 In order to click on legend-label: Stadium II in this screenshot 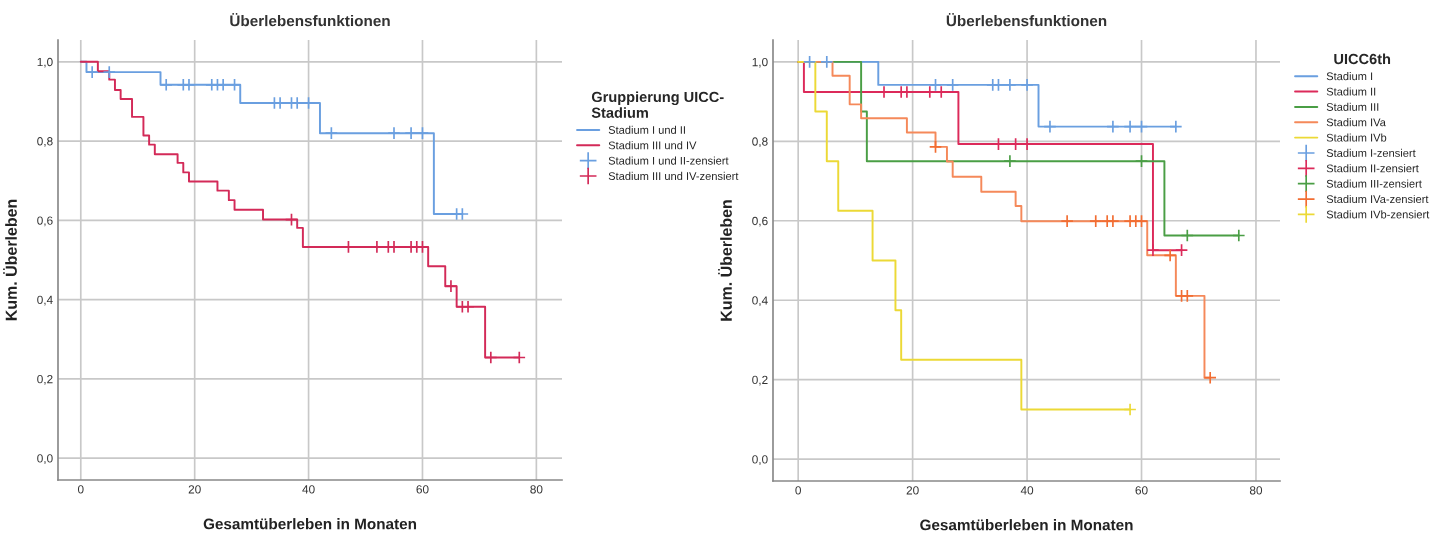, I will do `click(1351, 91)`.